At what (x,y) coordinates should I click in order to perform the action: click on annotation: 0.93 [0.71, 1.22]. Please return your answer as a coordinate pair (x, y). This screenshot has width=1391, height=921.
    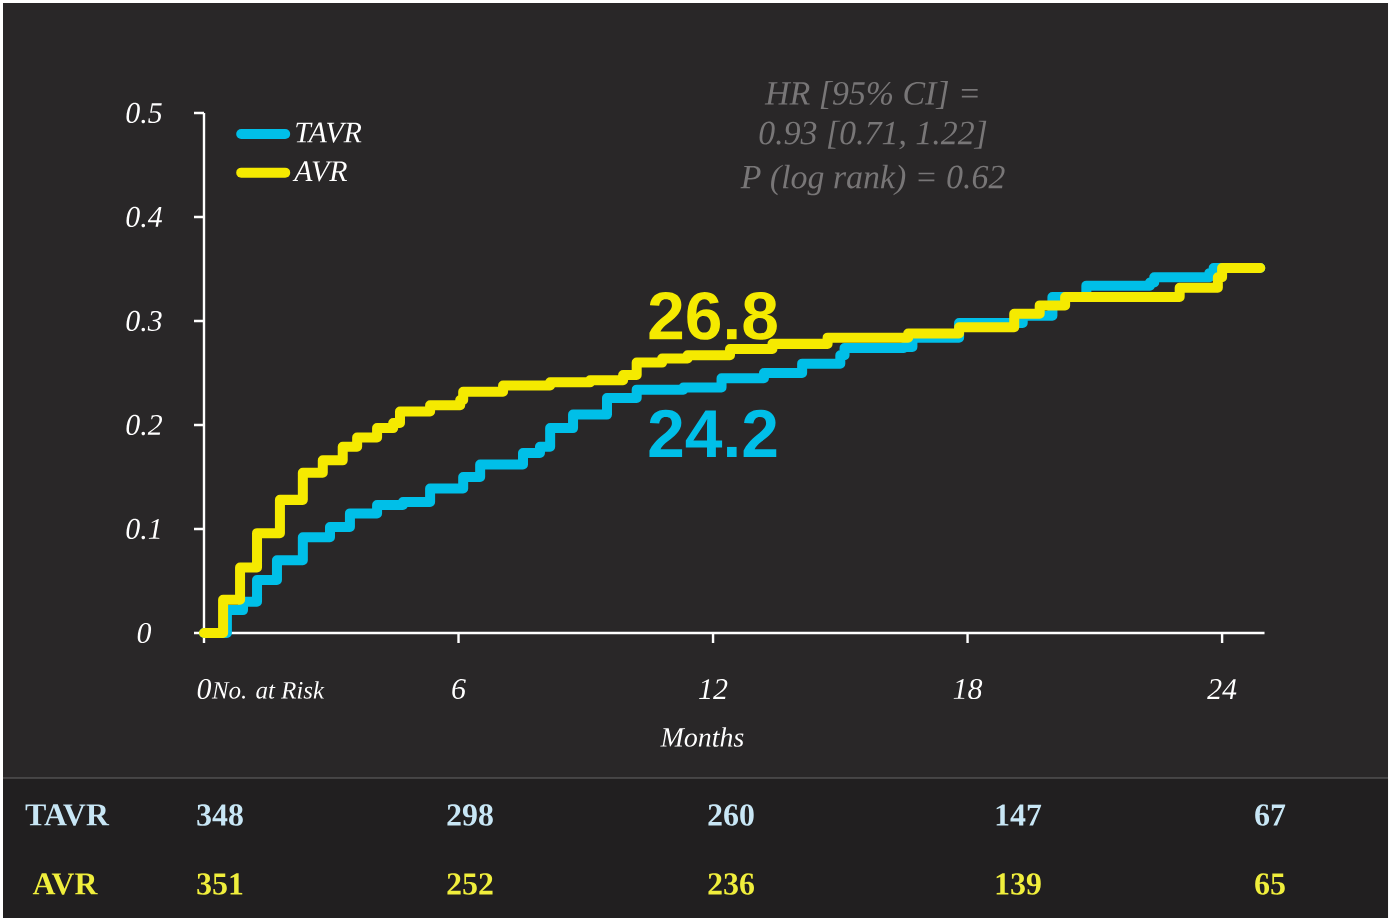
    Looking at the image, I should click on (873, 135).